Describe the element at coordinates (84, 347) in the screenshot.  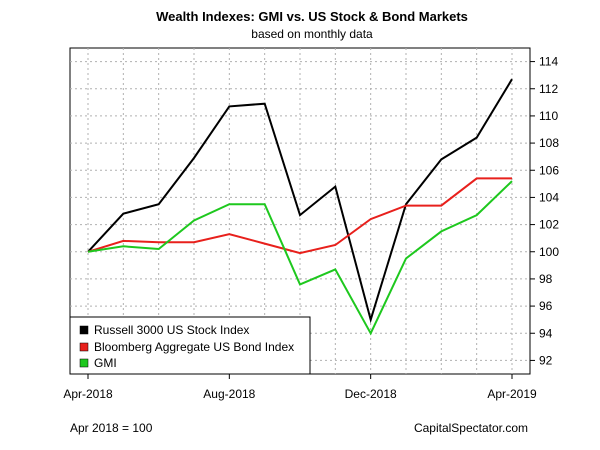
I see `legend-swatch-bloomberg` at that location.